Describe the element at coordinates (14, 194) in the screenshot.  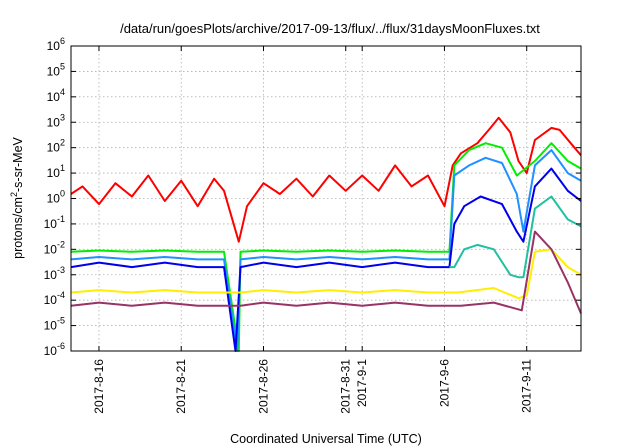
I see `y-label-superscript: 2` at that location.